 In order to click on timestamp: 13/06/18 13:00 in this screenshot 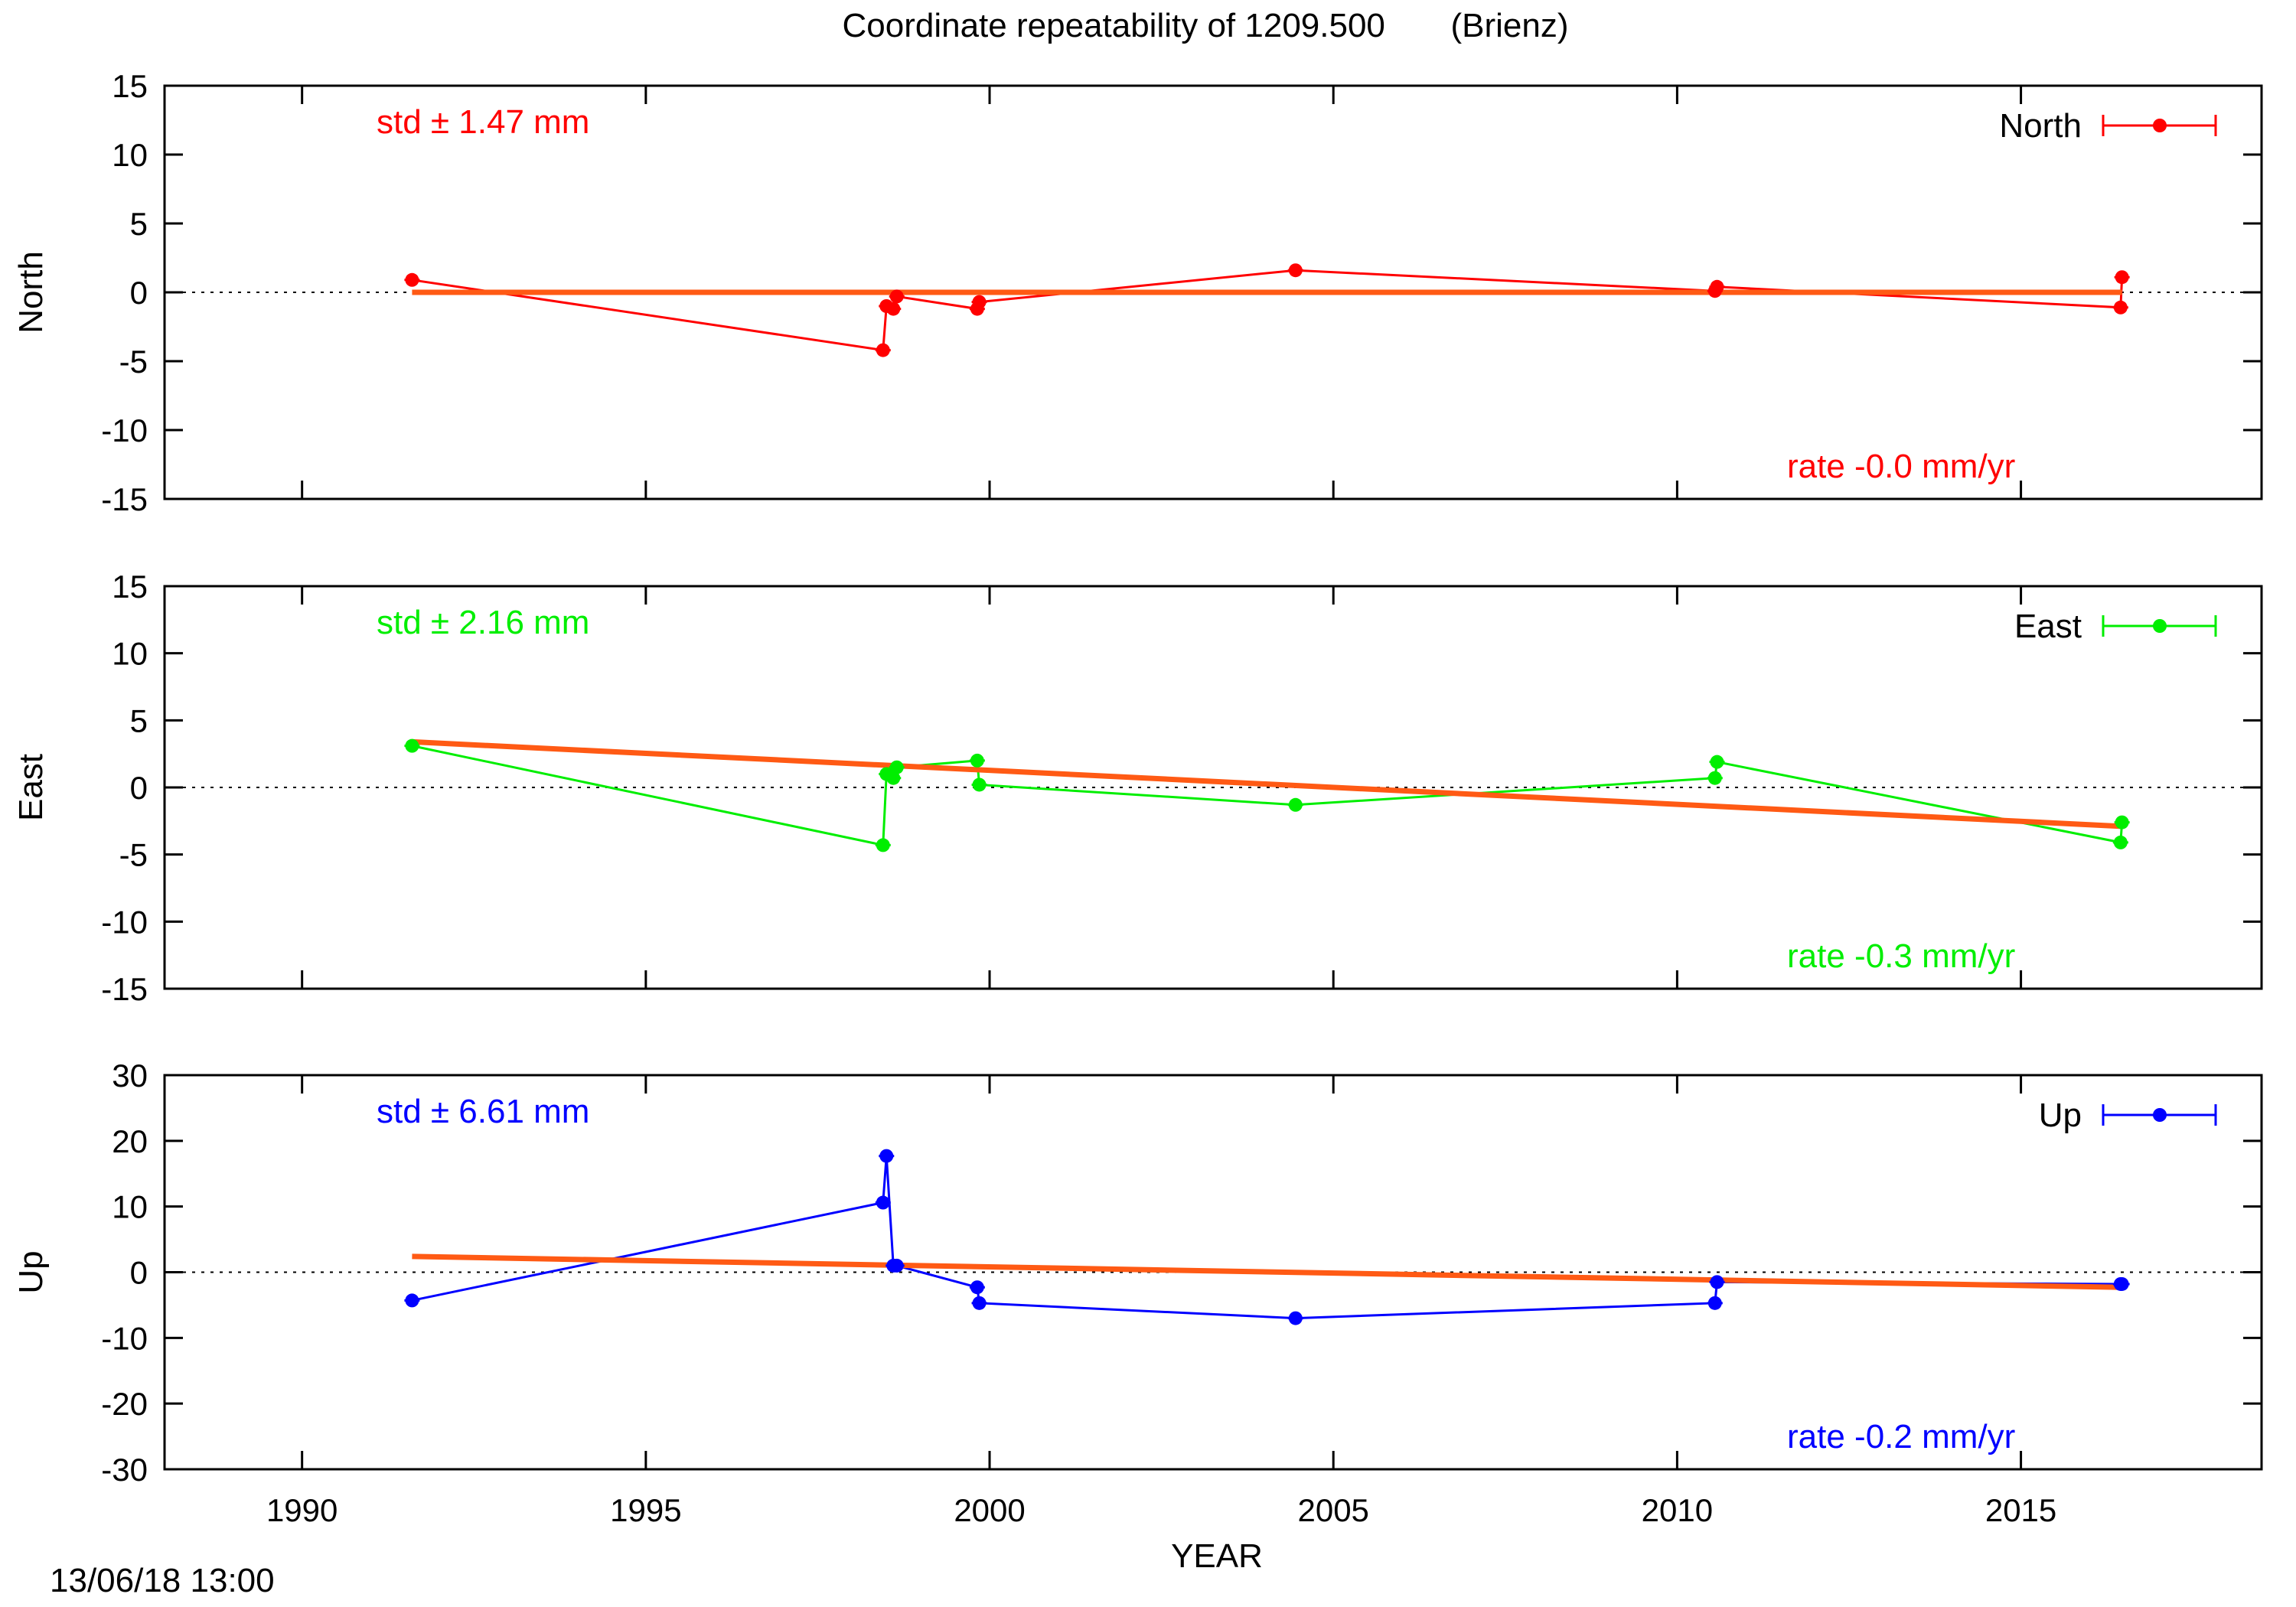, I will do `click(162, 1580)`.